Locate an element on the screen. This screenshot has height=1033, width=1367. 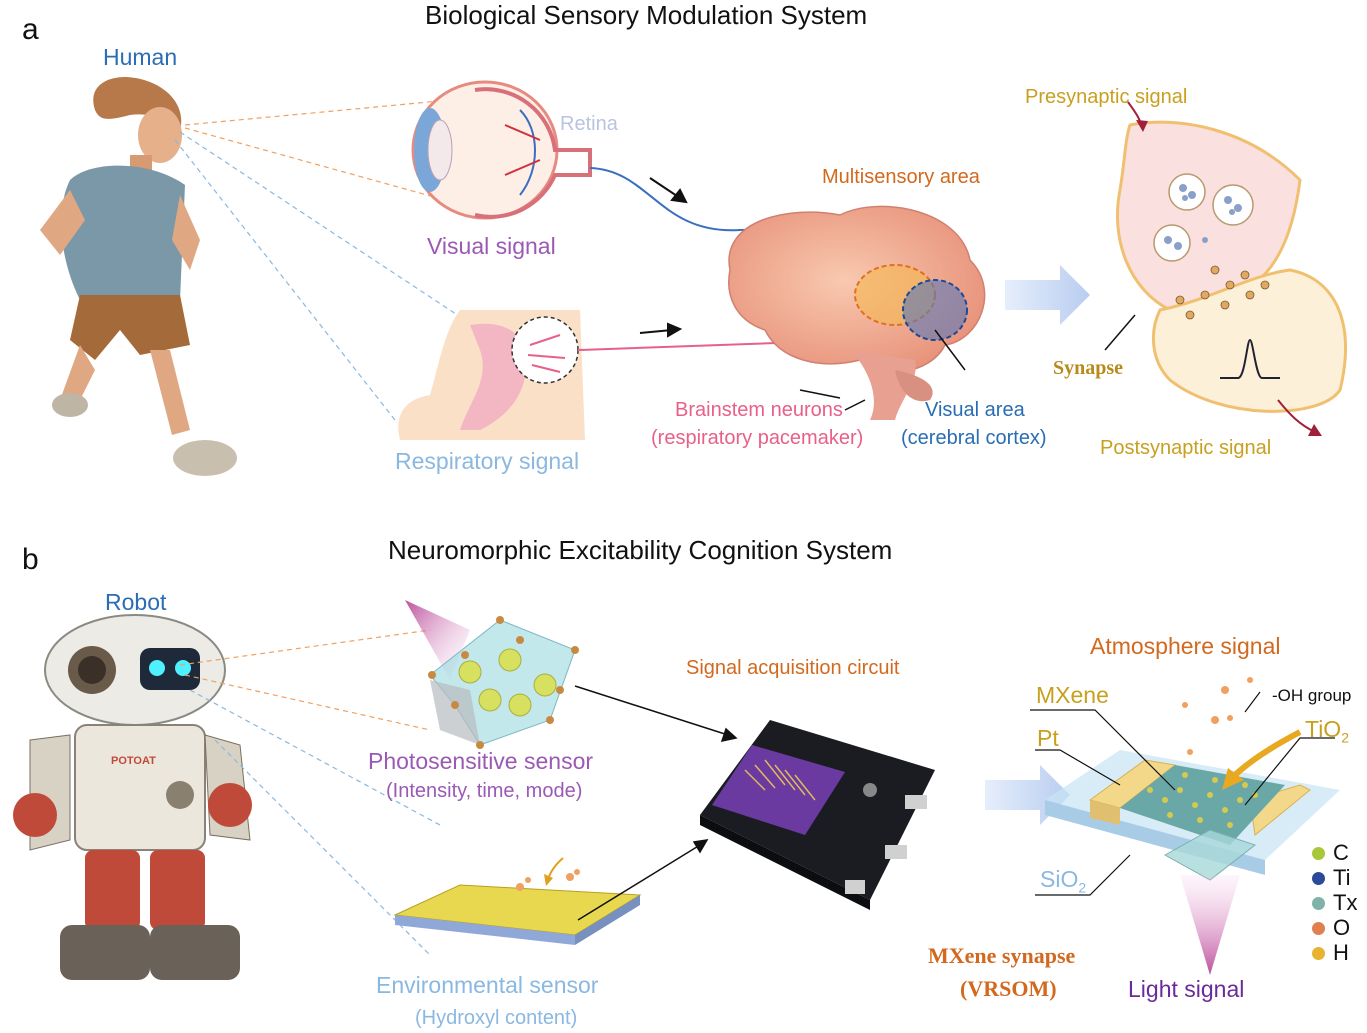
legend-item-c: C is located at coordinates (1330, 853).